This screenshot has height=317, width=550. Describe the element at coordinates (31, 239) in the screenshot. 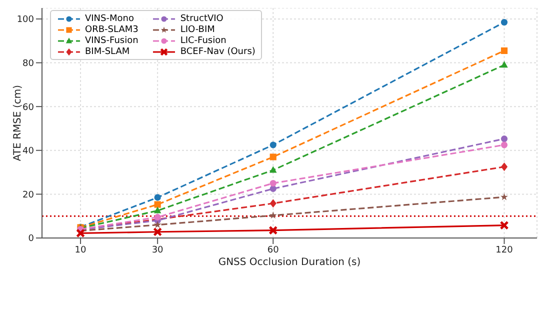

I see `y-tick-label: 0` at that location.